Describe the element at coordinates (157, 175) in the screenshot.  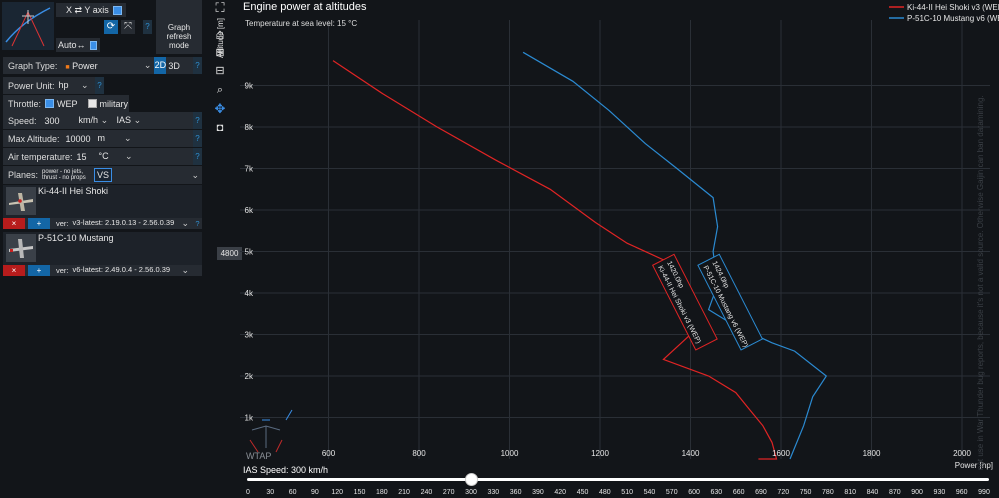
I see `plane-search-select: ⌄` at that location.